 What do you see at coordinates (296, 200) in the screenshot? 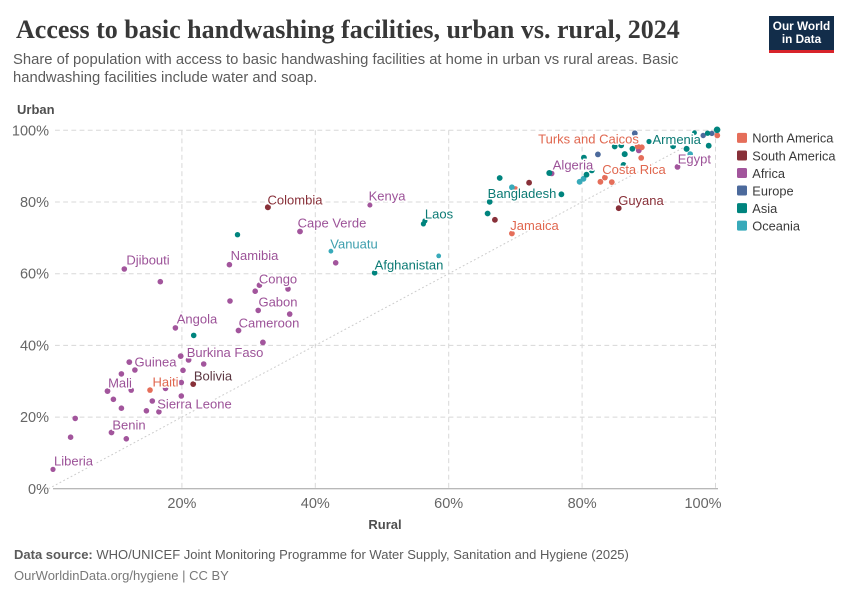
I see `svg-text: Colombia` at bounding box center [296, 200].